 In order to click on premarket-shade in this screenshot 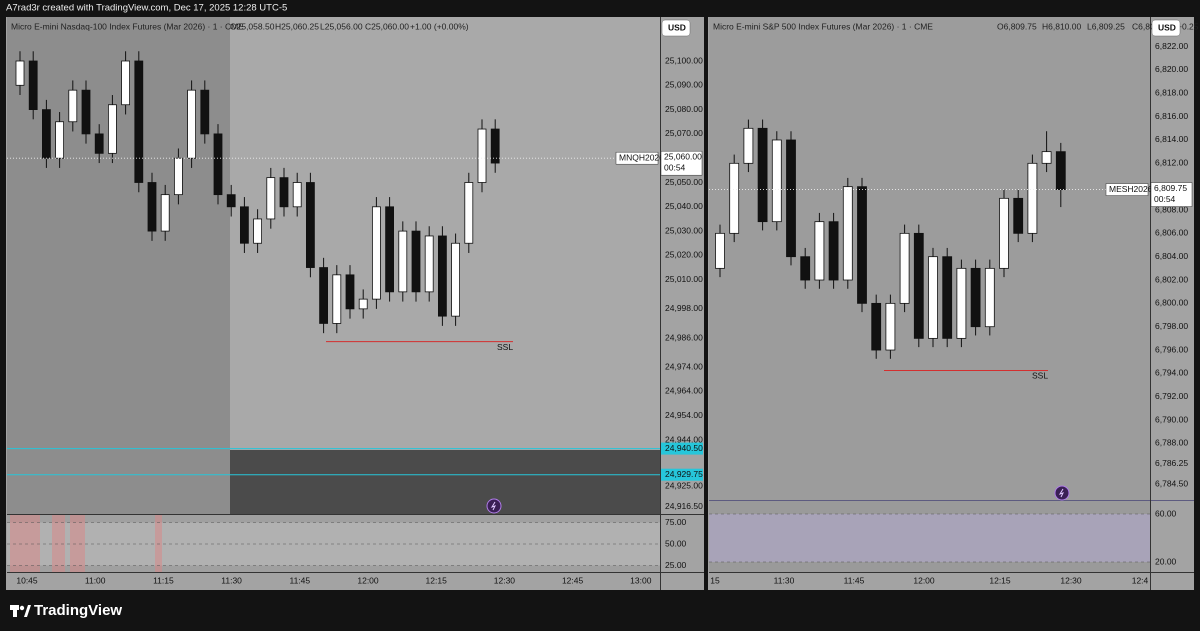, I will do `click(118, 265)`.